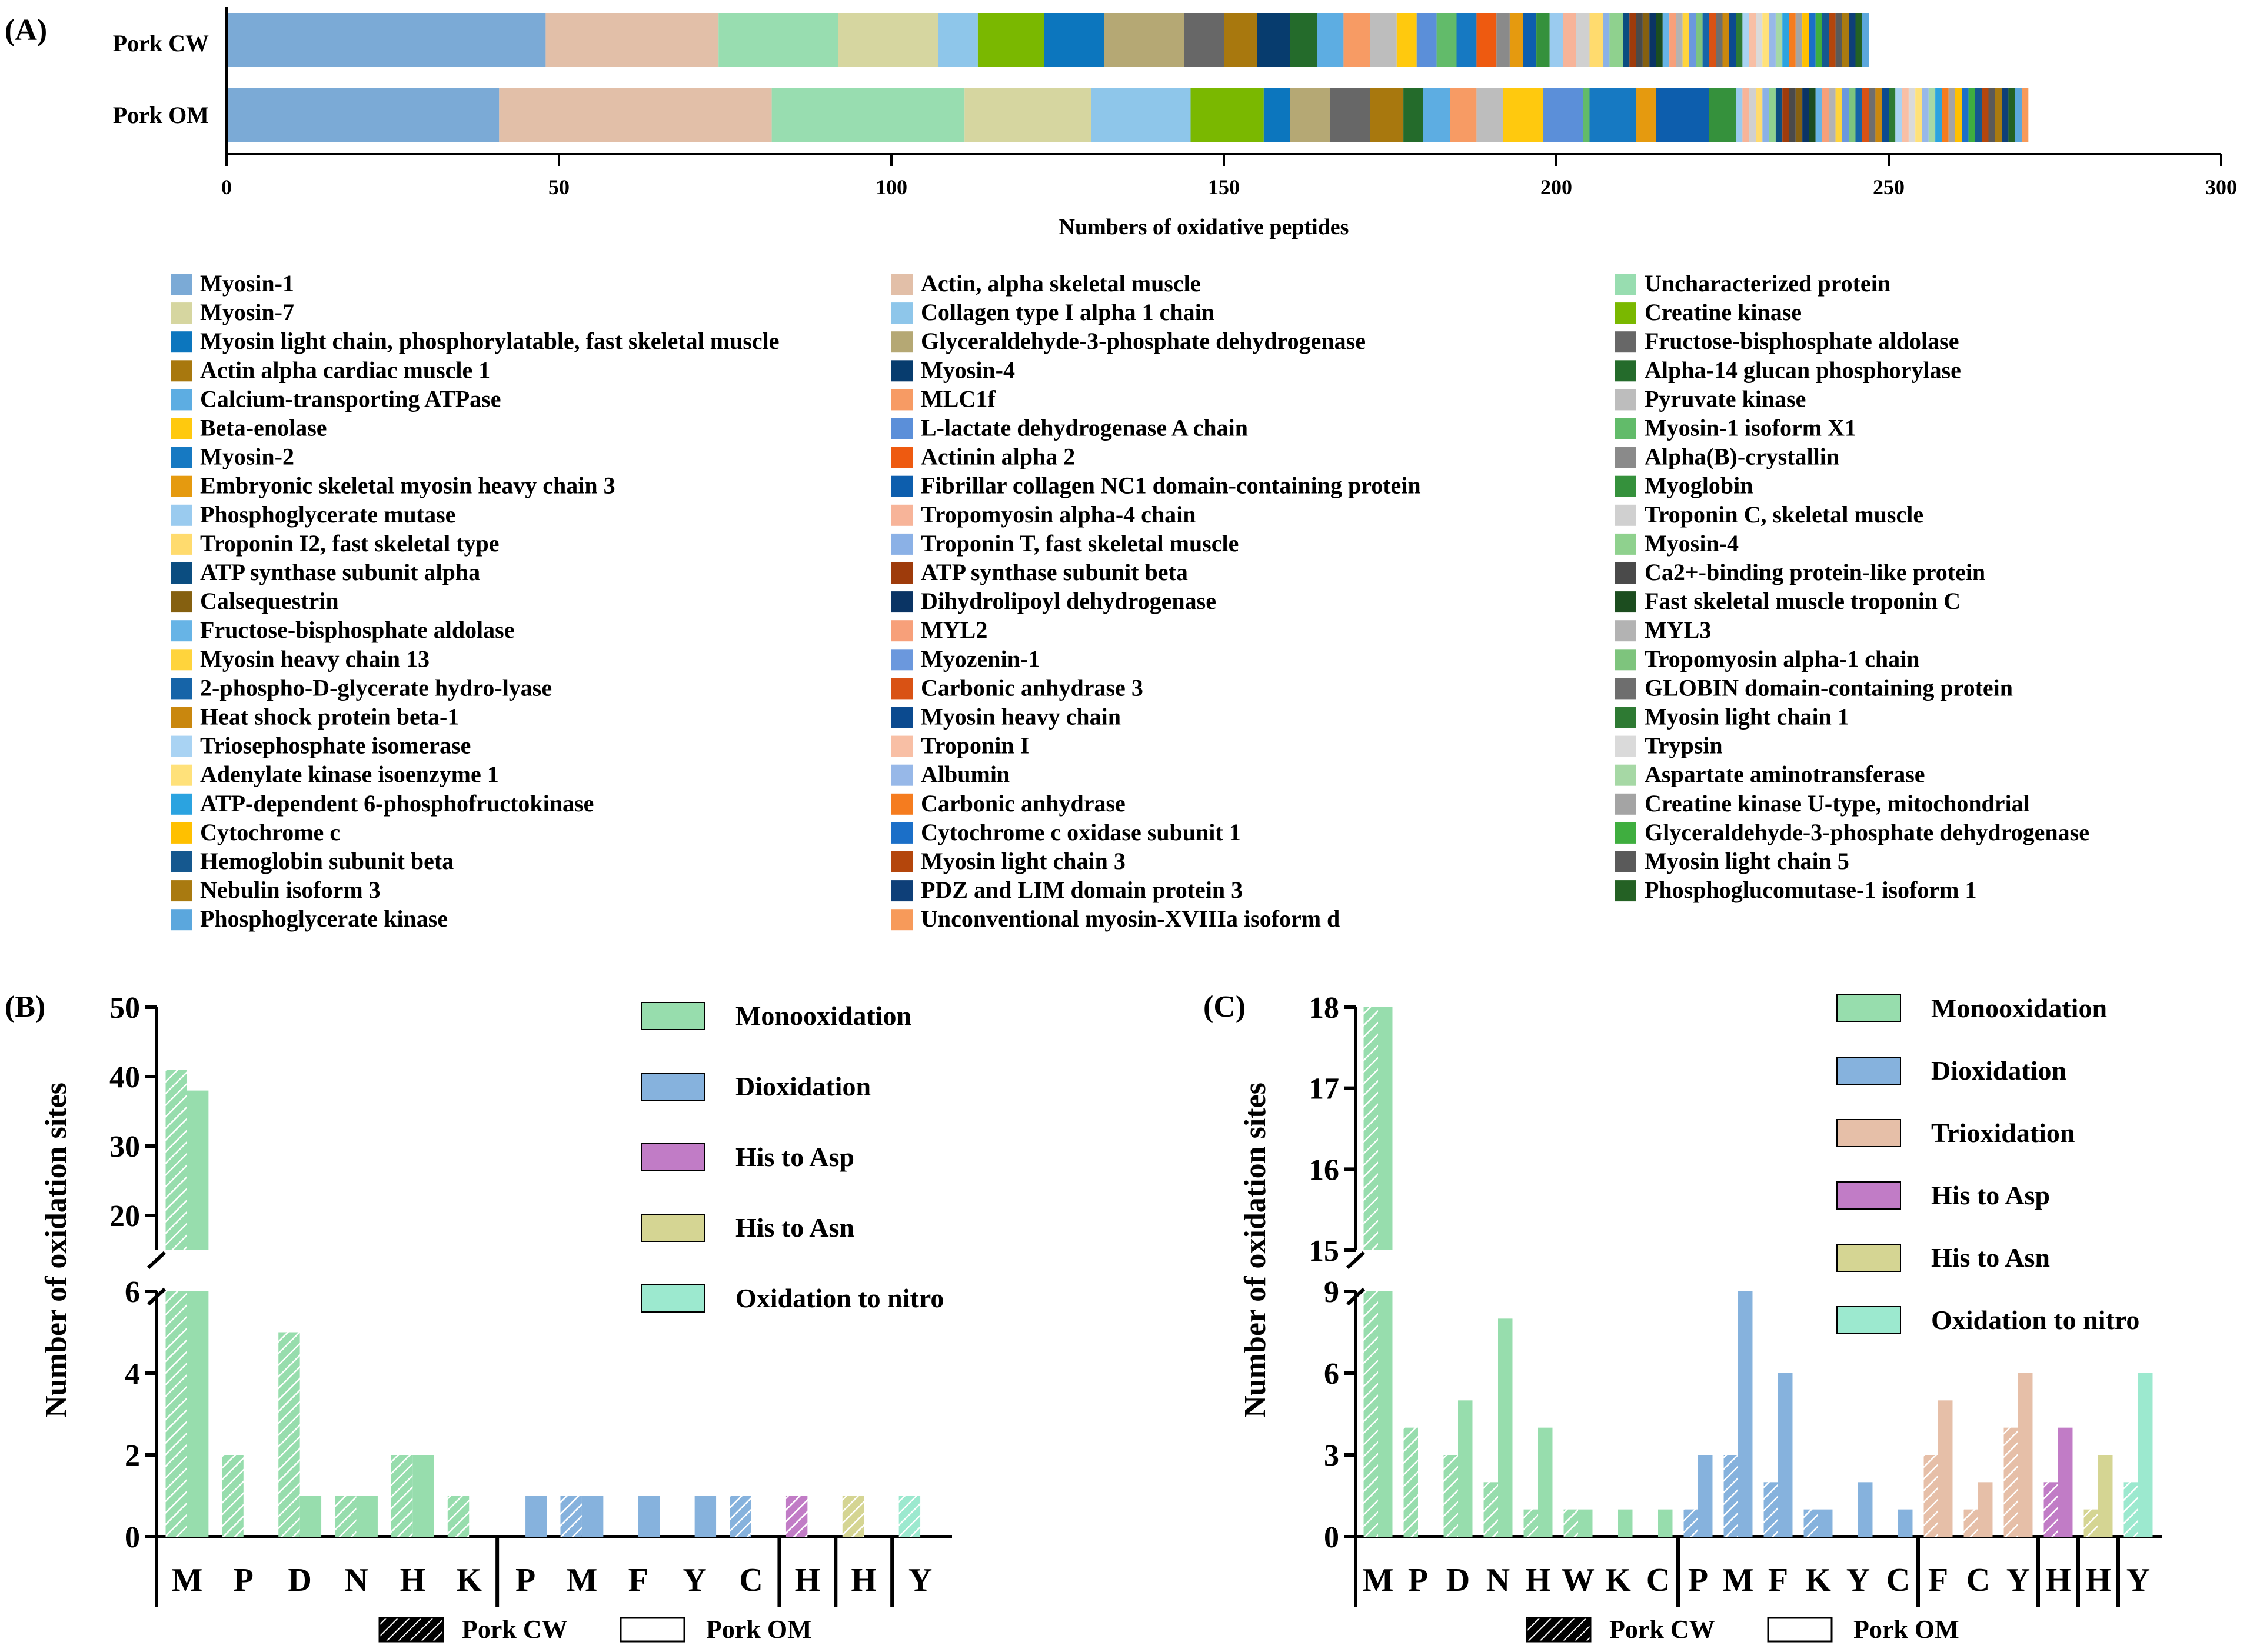  Describe the element at coordinates (161, 115) in the screenshot. I see `panel-a-category-label: Pork OM` at that location.